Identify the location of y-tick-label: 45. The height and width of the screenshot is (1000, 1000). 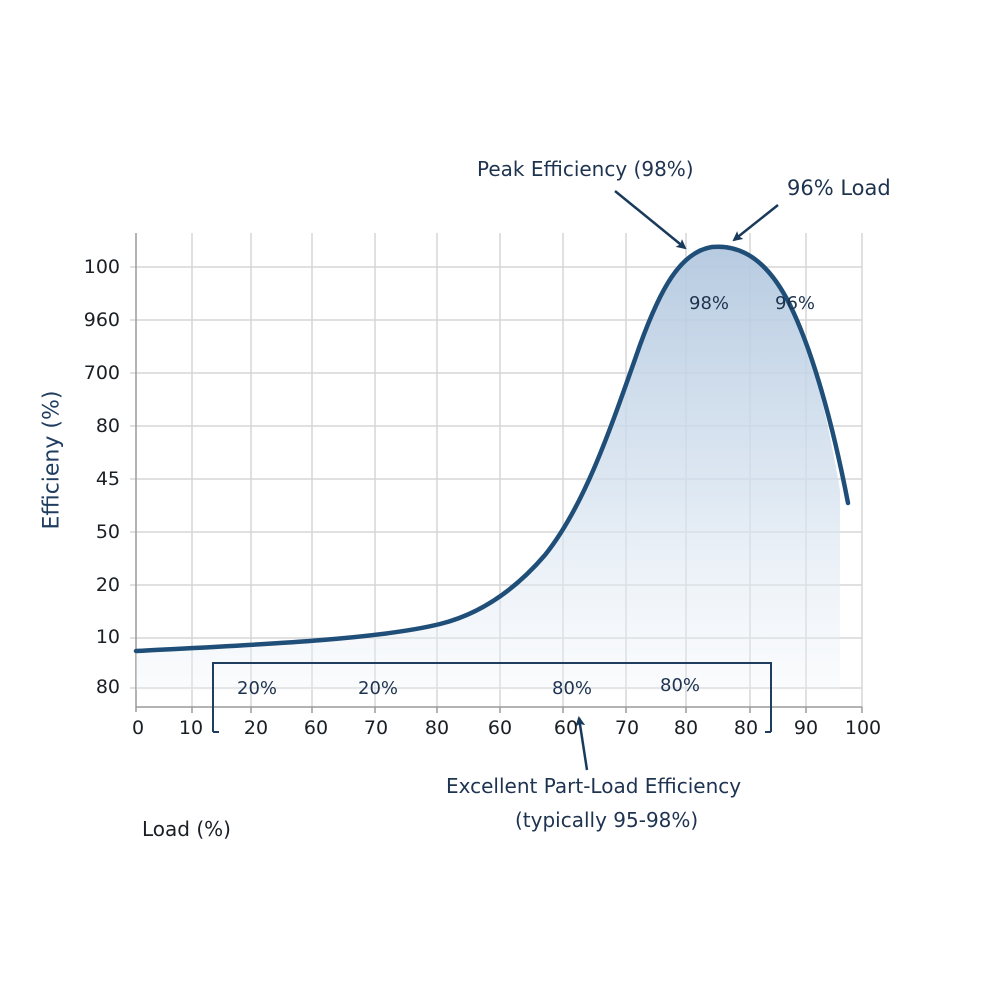
(107, 479).